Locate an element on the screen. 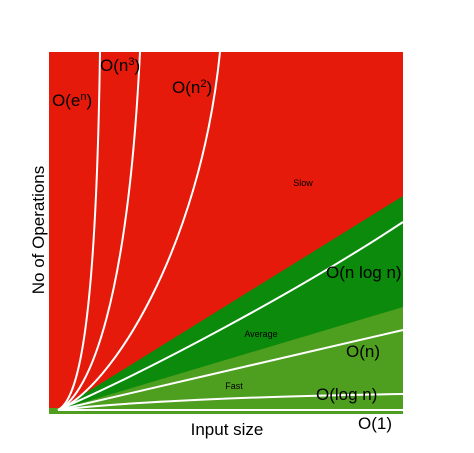  curve-linear is located at coordinates (230, 370).